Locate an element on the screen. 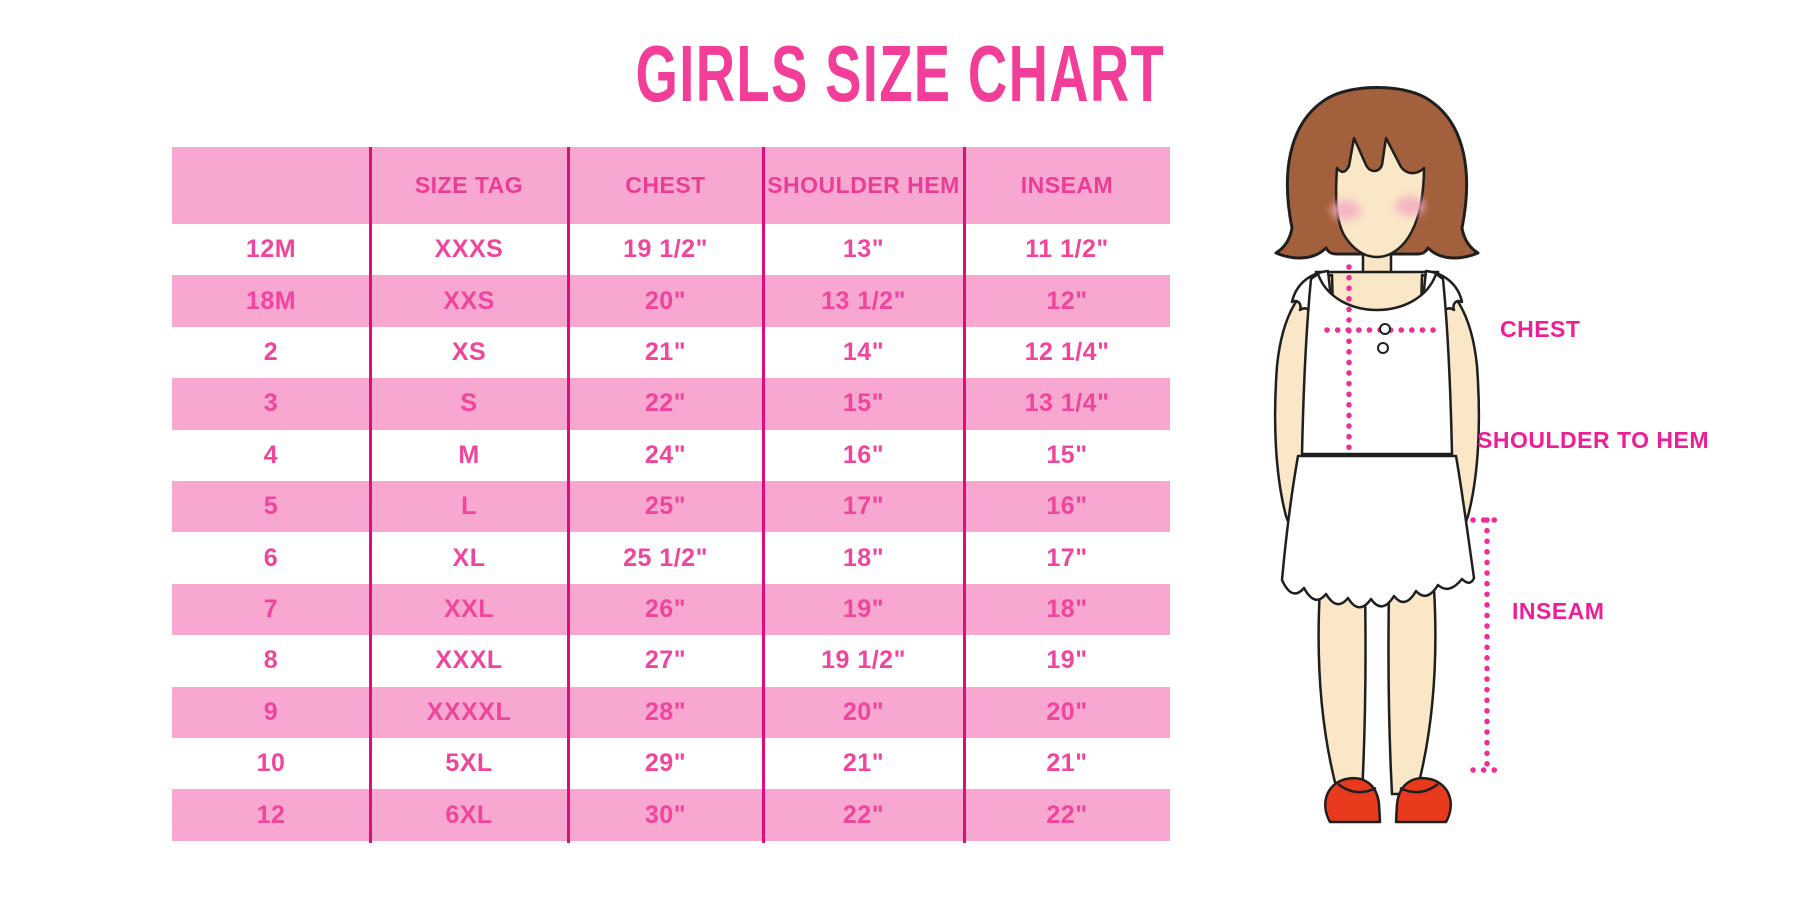  table-row: 12 6XL 30" 22" 22" is located at coordinates (671, 815).